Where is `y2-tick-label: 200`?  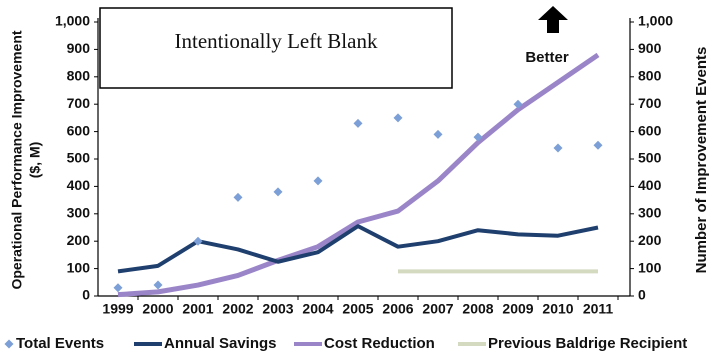 y2-tick-label: 200 is located at coordinates (650, 240).